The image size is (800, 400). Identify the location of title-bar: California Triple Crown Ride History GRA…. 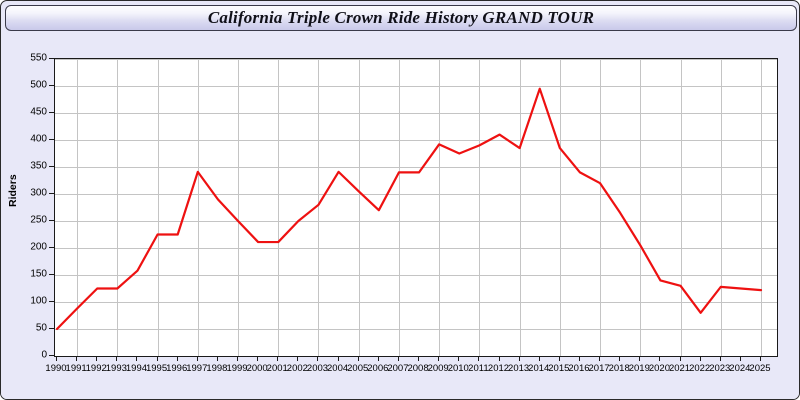
(401, 18).